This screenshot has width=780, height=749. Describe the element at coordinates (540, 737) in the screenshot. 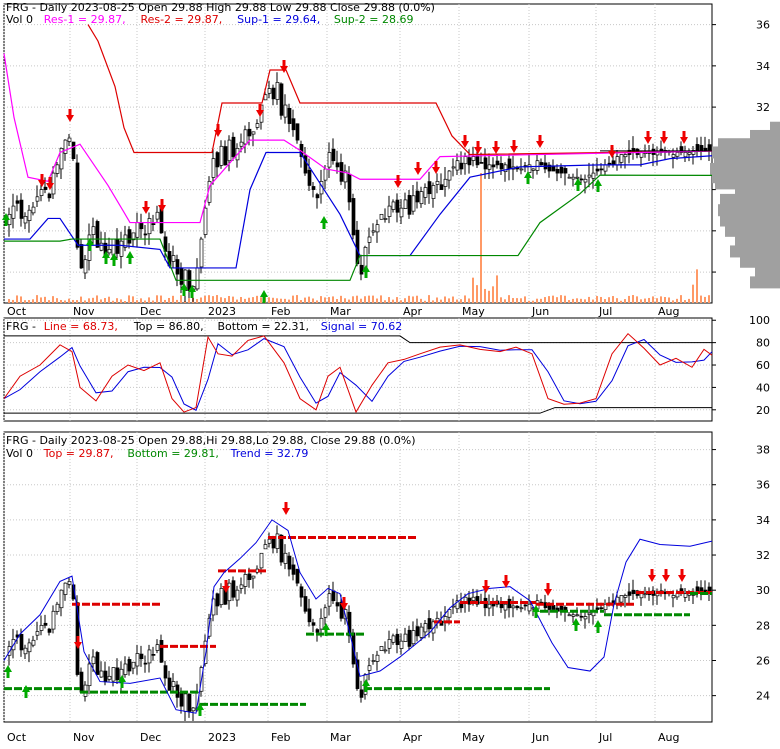

I see `x-axis-label-bottom: Jun` at that location.